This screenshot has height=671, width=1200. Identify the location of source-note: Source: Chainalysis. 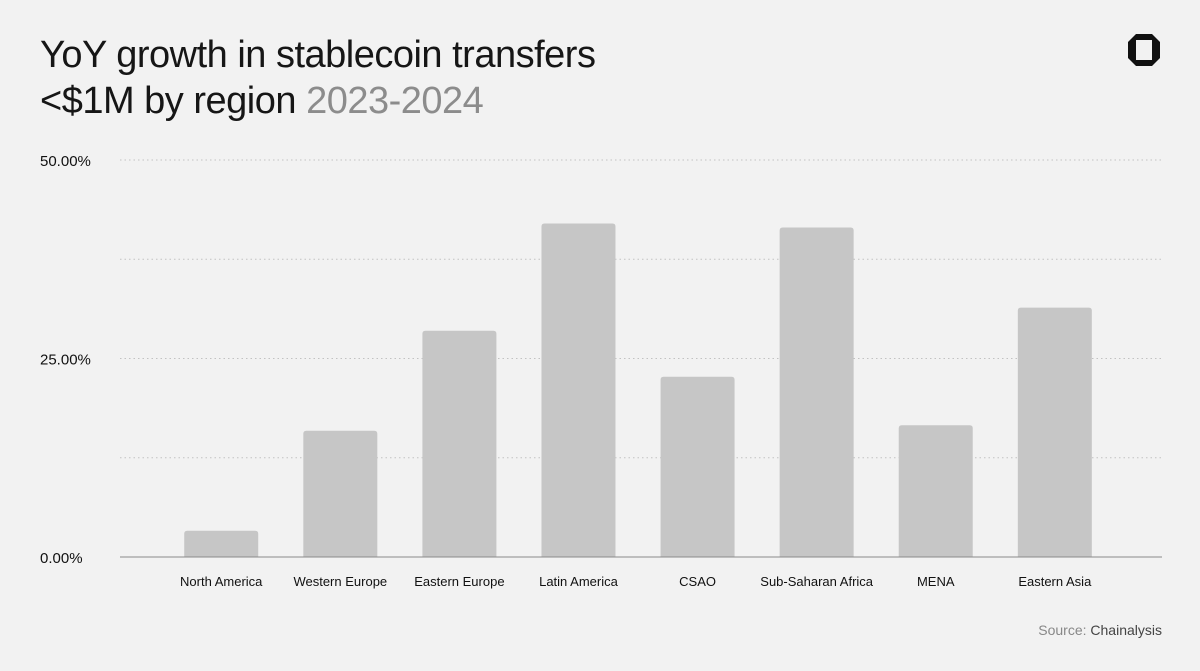
(1100, 630).